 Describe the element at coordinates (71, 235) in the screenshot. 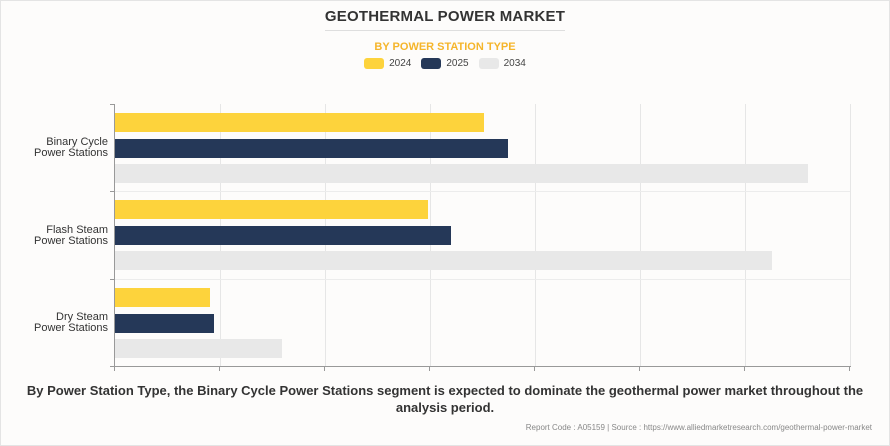

I see `category-label-flash-steam: Flash Steam Power Stations` at that location.